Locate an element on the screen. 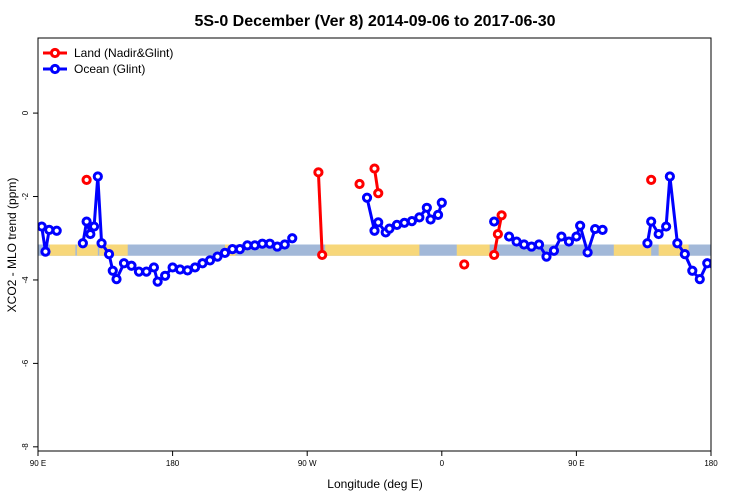 This screenshot has width=750, height=500. y-tick-label: -4 is located at coordinates (25, 280).